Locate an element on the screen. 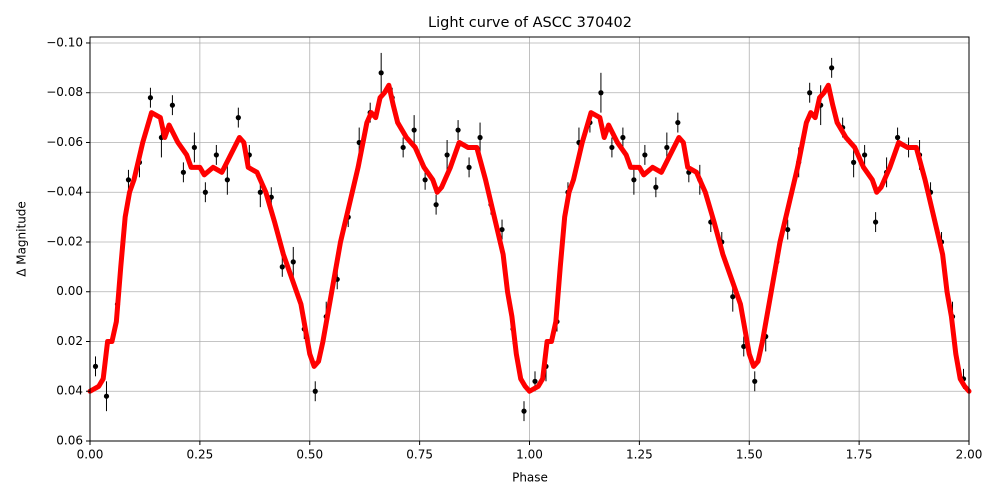 The image size is (1000, 500). y-tick-label: 0.04 is located at coordinates (69, 391).